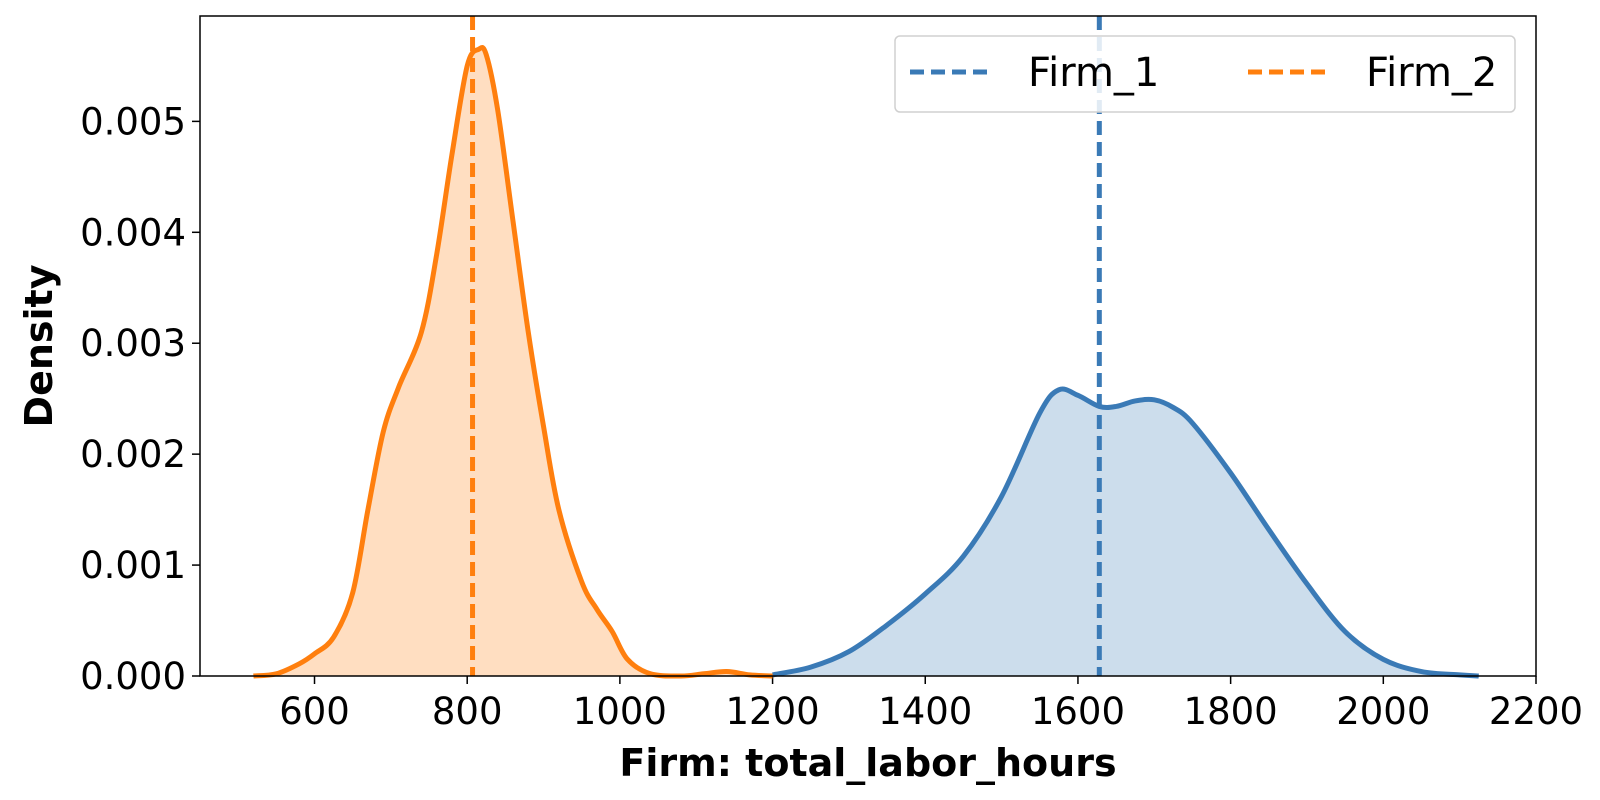 The image size is (1600, 800). I want to click on x-tick-label: 1400, so click(925, 711).